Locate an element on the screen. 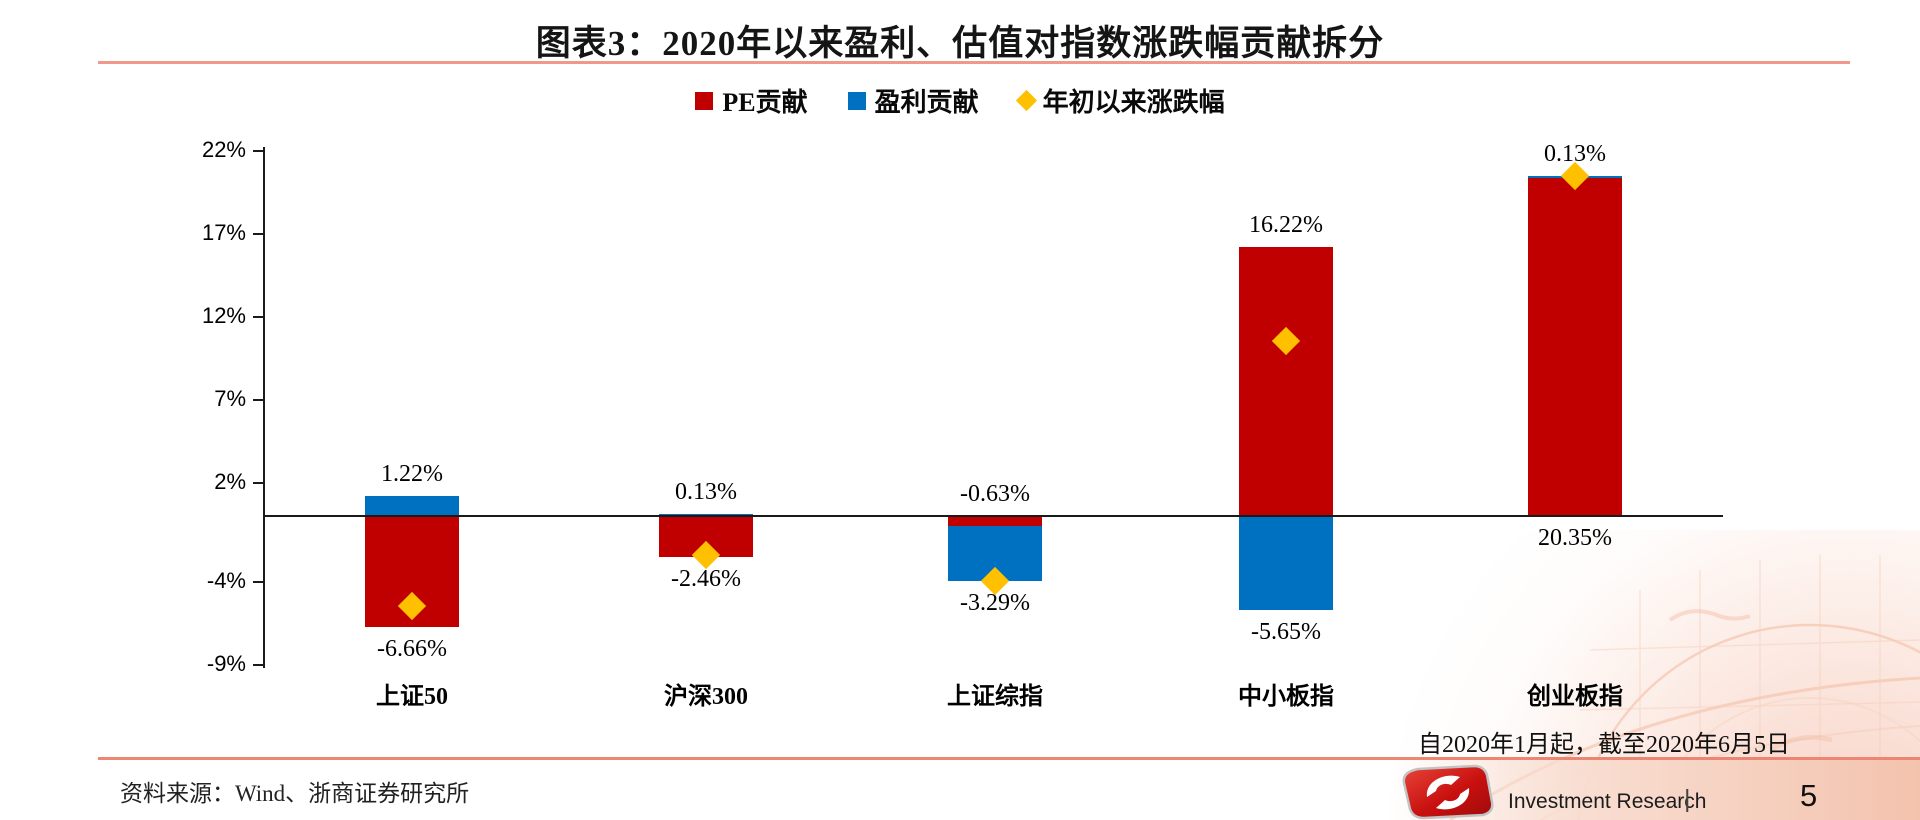 The image size is (1920, 820). title-underline is located at coordinates (974, 62).